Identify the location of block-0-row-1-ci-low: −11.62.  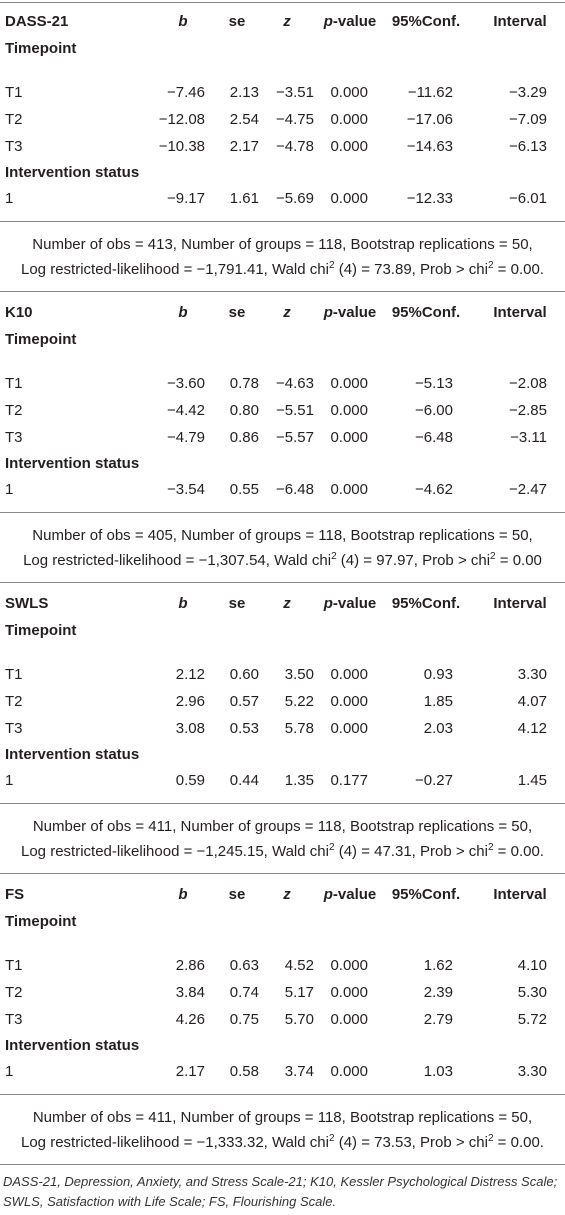
(430, 92).